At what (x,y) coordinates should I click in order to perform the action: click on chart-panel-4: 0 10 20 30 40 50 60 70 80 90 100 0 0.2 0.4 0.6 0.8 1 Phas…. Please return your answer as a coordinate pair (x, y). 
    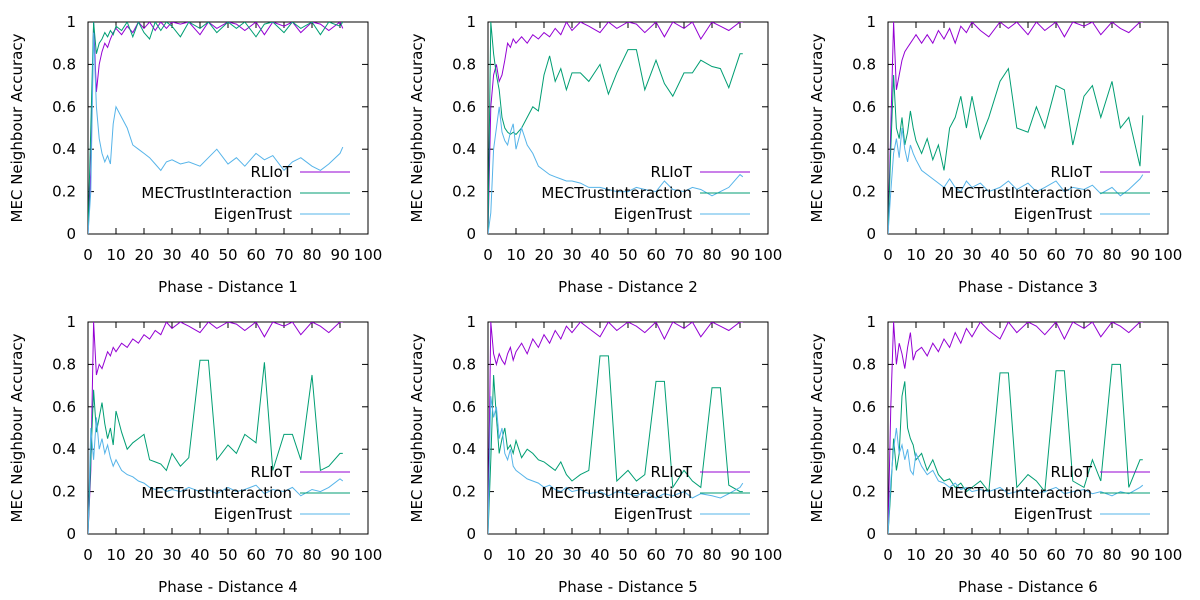
    Looking at the image, I should click on (195, 454).